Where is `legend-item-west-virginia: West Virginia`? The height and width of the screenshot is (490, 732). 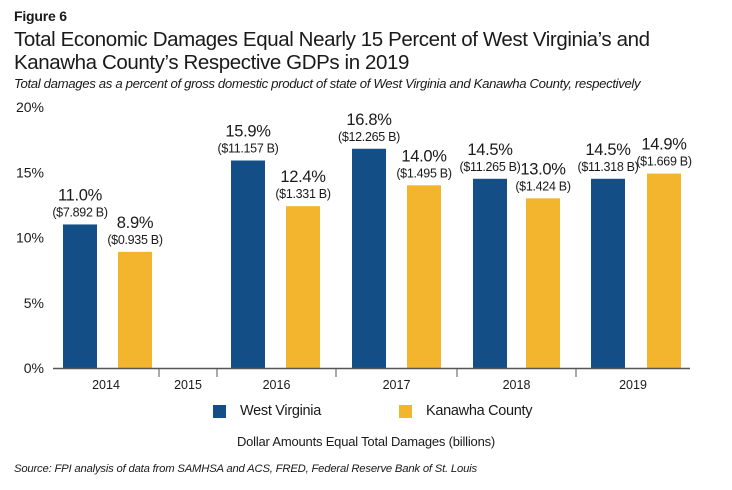
legend-item-west-virginia: West Virginia is located at coordinates (267, 411).